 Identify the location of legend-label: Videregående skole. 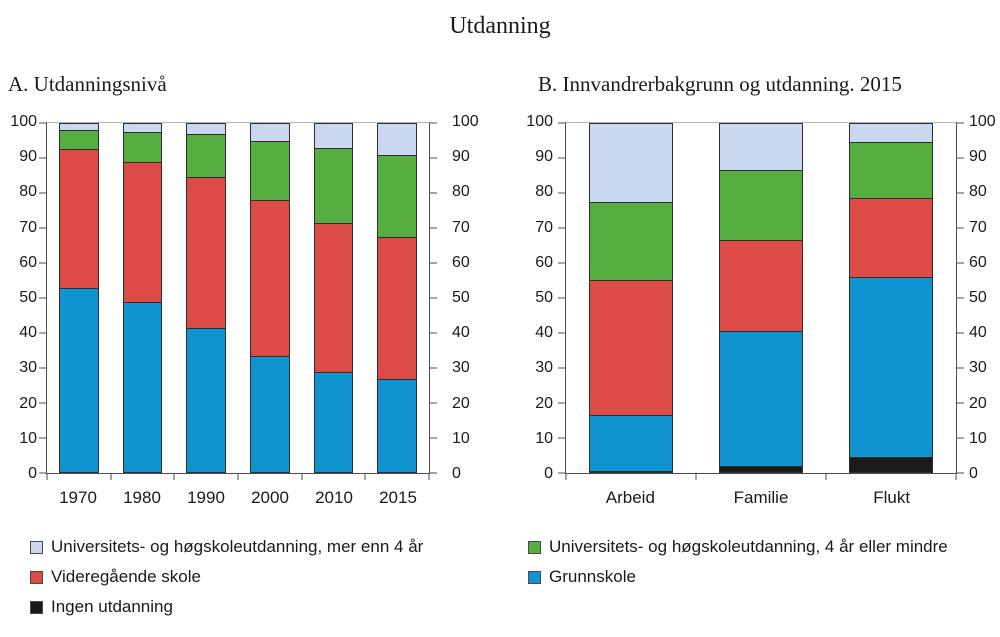
(126, 576).